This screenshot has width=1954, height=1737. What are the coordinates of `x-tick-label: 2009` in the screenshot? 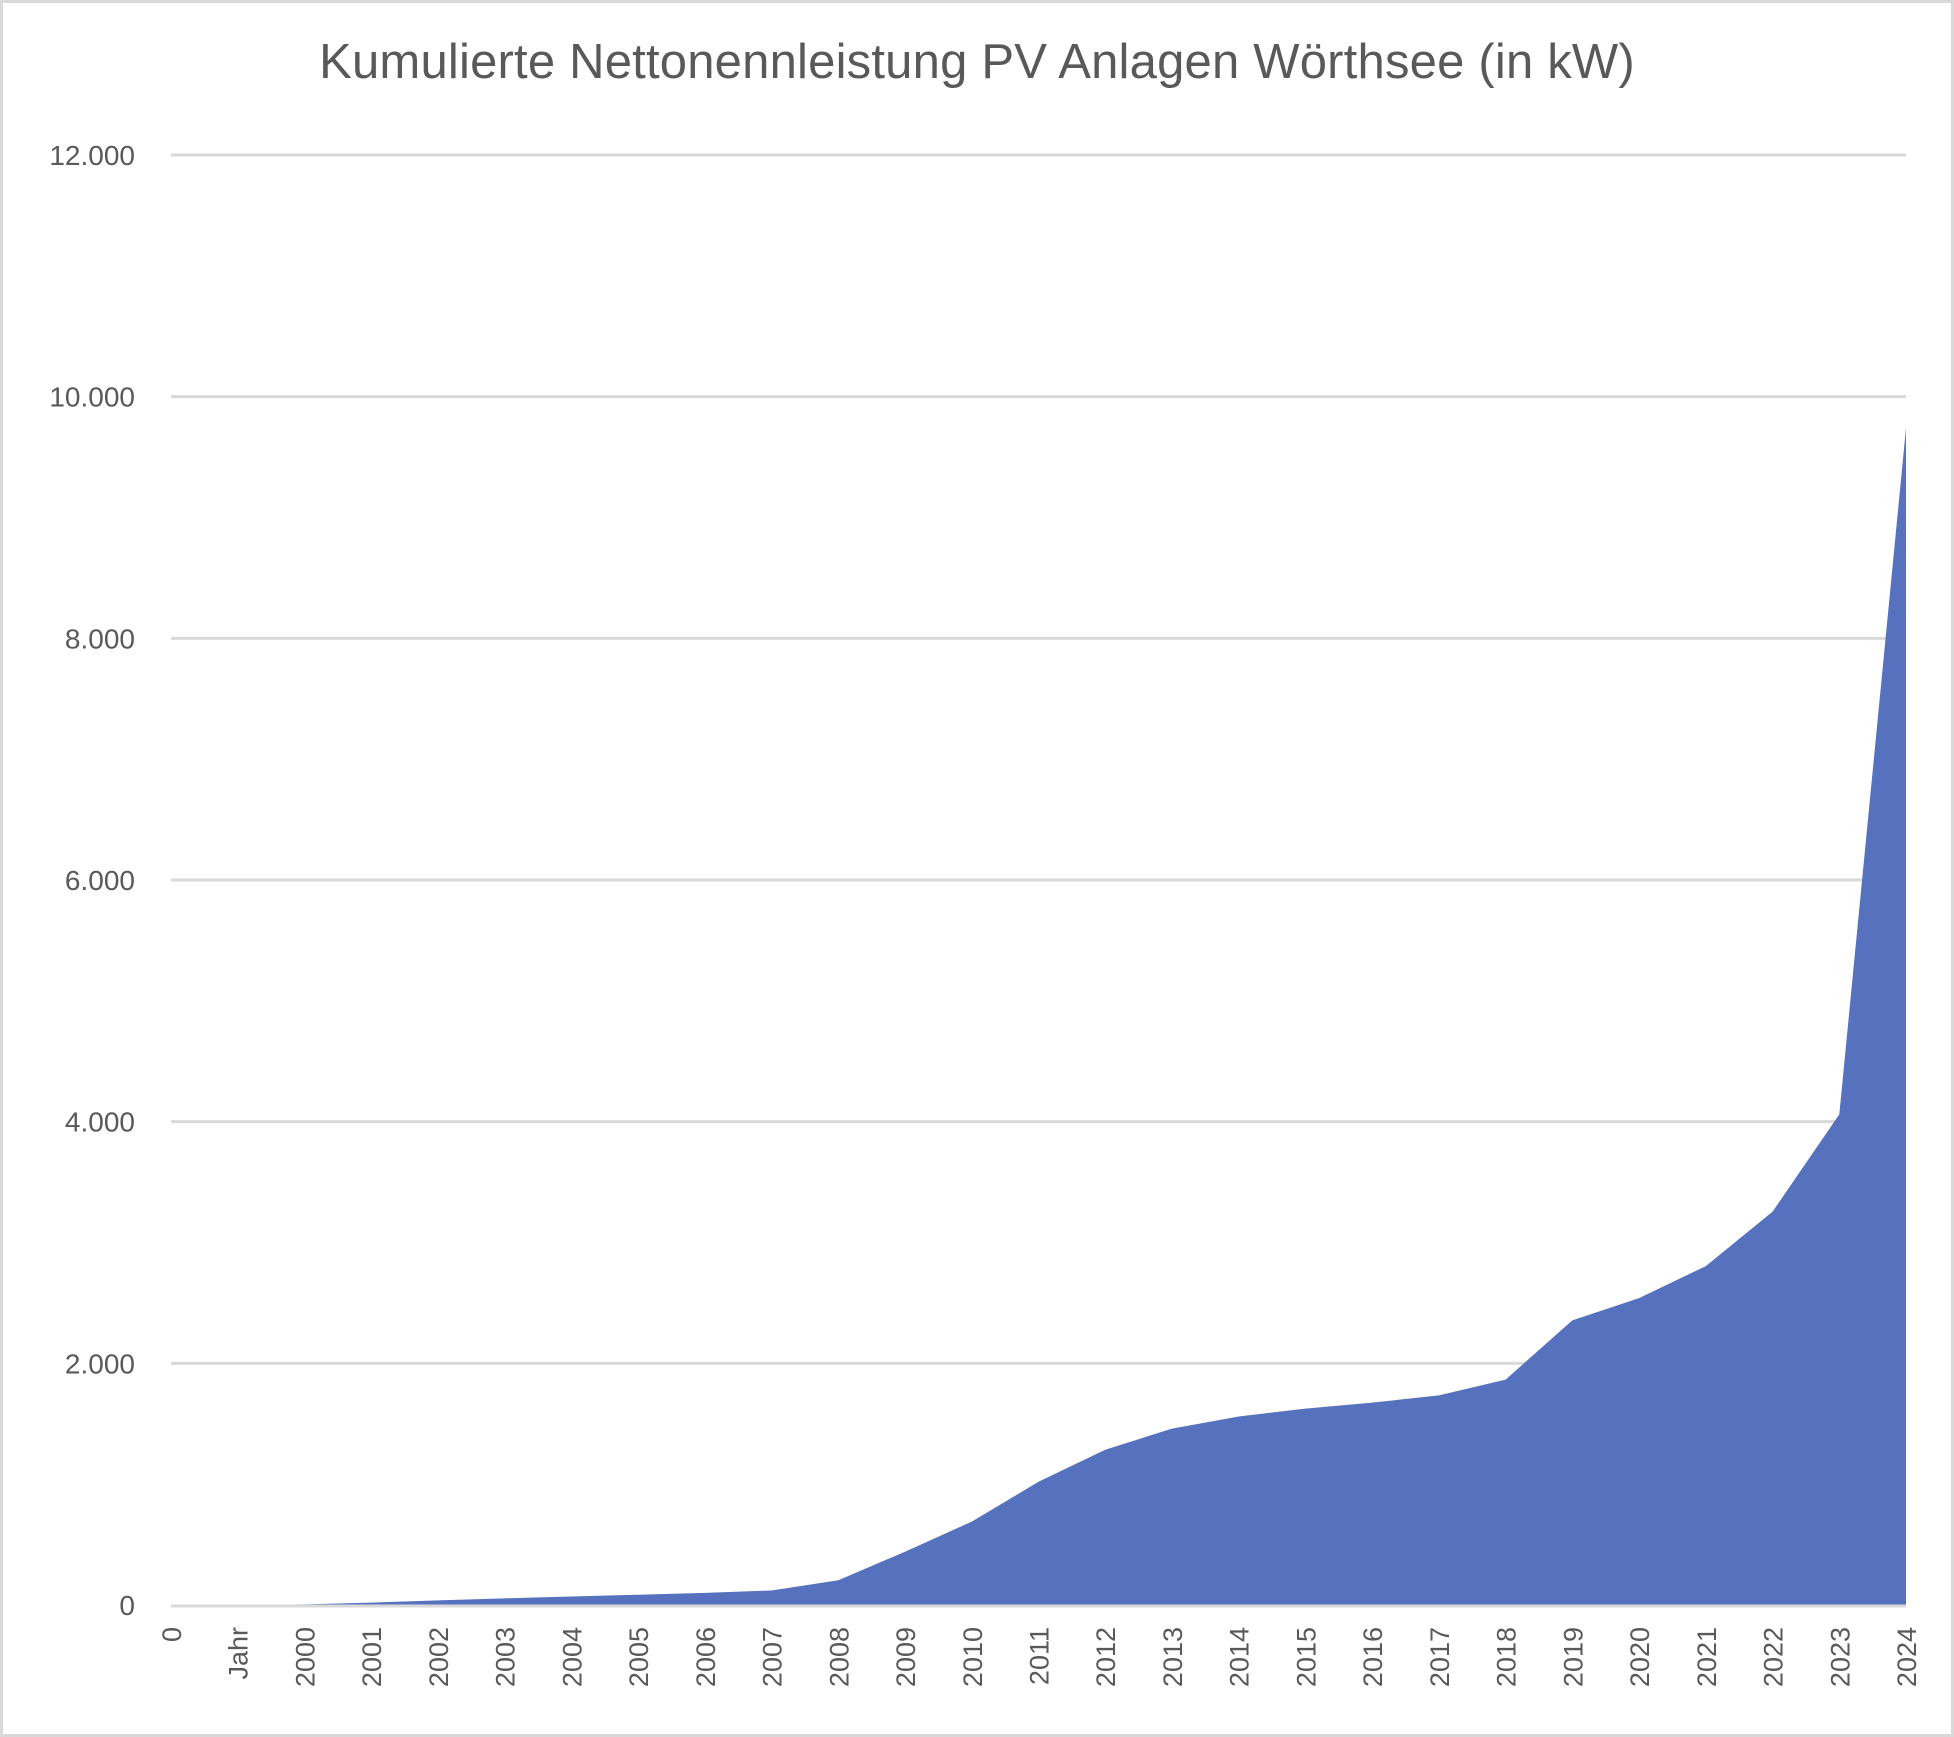 It's located at (906, 1657).